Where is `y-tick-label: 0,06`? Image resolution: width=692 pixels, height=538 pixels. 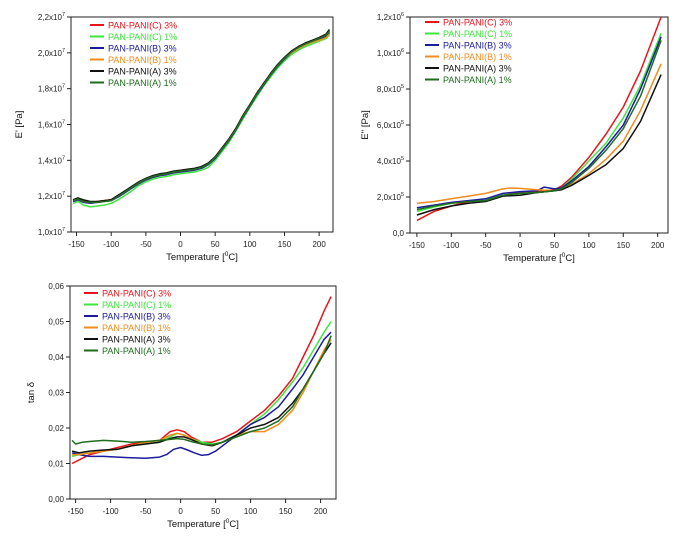 y-tick-label: 0,06 is located at coordinates (56, 286).